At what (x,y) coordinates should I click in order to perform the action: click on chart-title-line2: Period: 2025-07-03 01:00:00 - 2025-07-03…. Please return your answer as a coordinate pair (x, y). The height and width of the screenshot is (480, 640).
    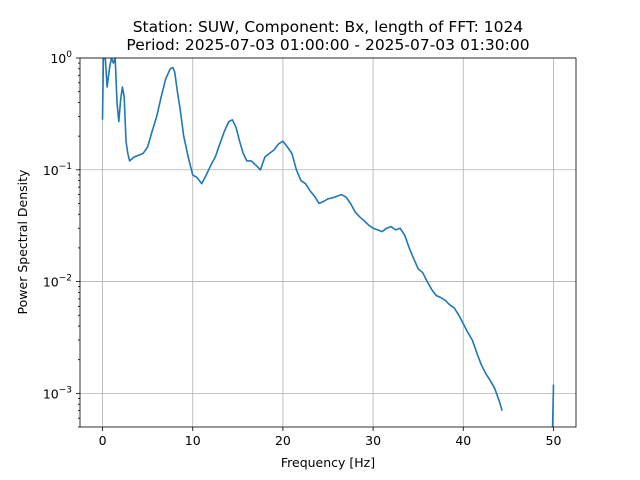
    Looking at the image, I should click on (327, 45).